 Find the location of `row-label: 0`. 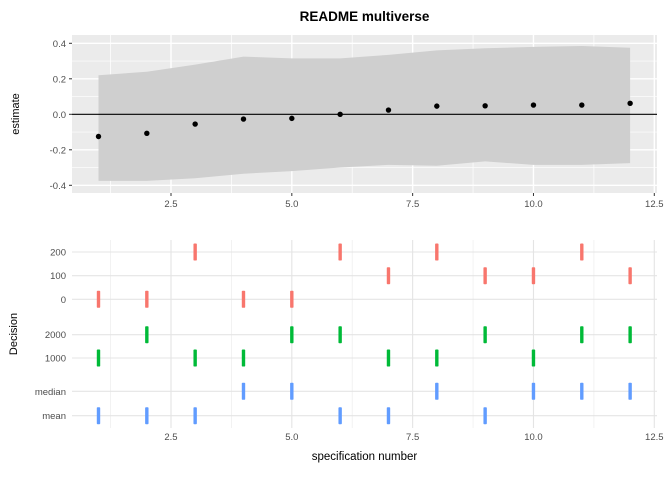

row-label: 0 is located at coordinates (63, 300).